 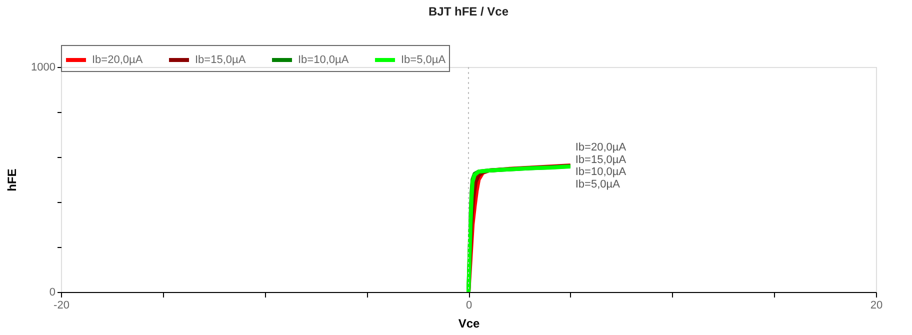 What do you see at coordinates (118, 60) in the screenshot?
I see `legend-label: Ib=20,0µA` at bounding box center [118, 60].